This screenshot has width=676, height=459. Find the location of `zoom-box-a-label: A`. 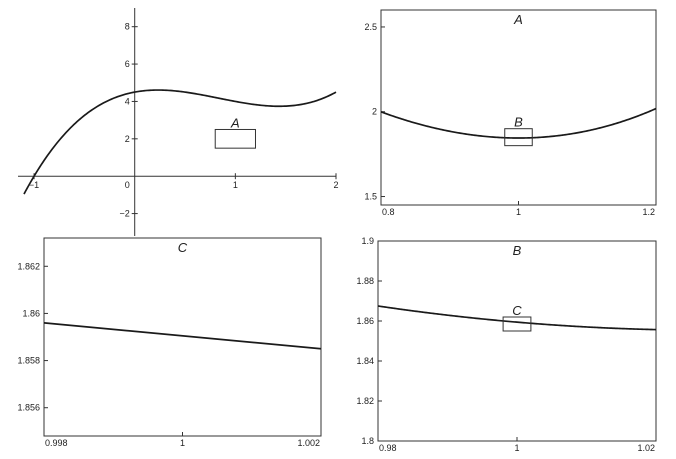

zoom-box-a-label: A is located at coordinates (235, 122).